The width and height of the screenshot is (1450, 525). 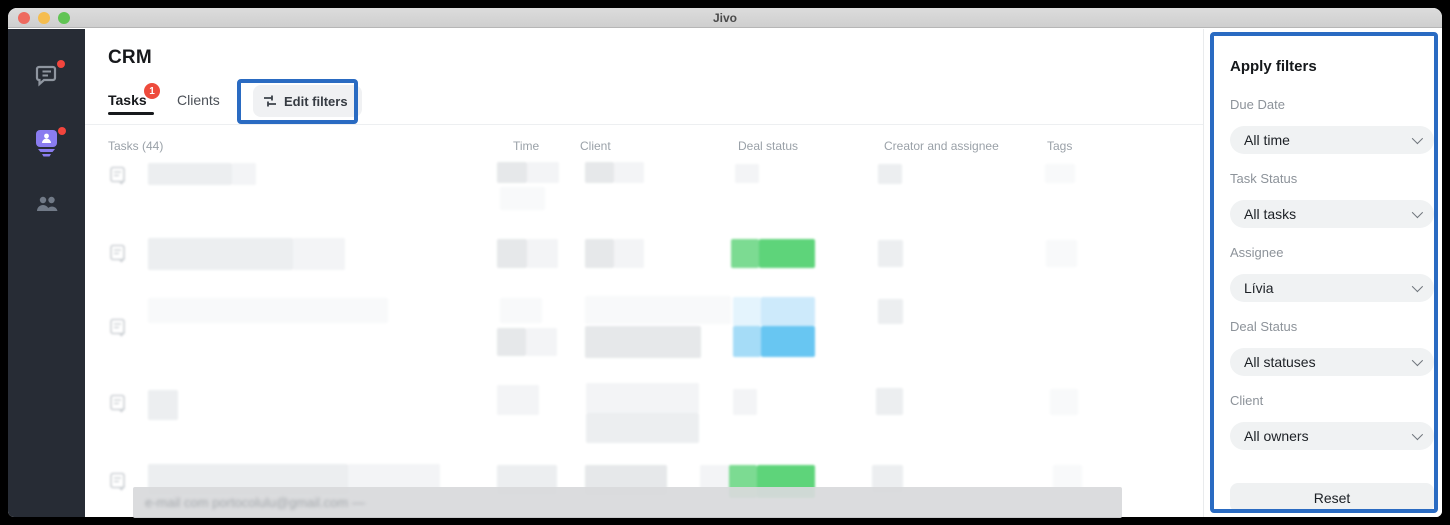 What do you see at coordinates (1259, 288) in the screenshot?
I see `filter-select-value: Lívia` at bounding box center [1259, 288].